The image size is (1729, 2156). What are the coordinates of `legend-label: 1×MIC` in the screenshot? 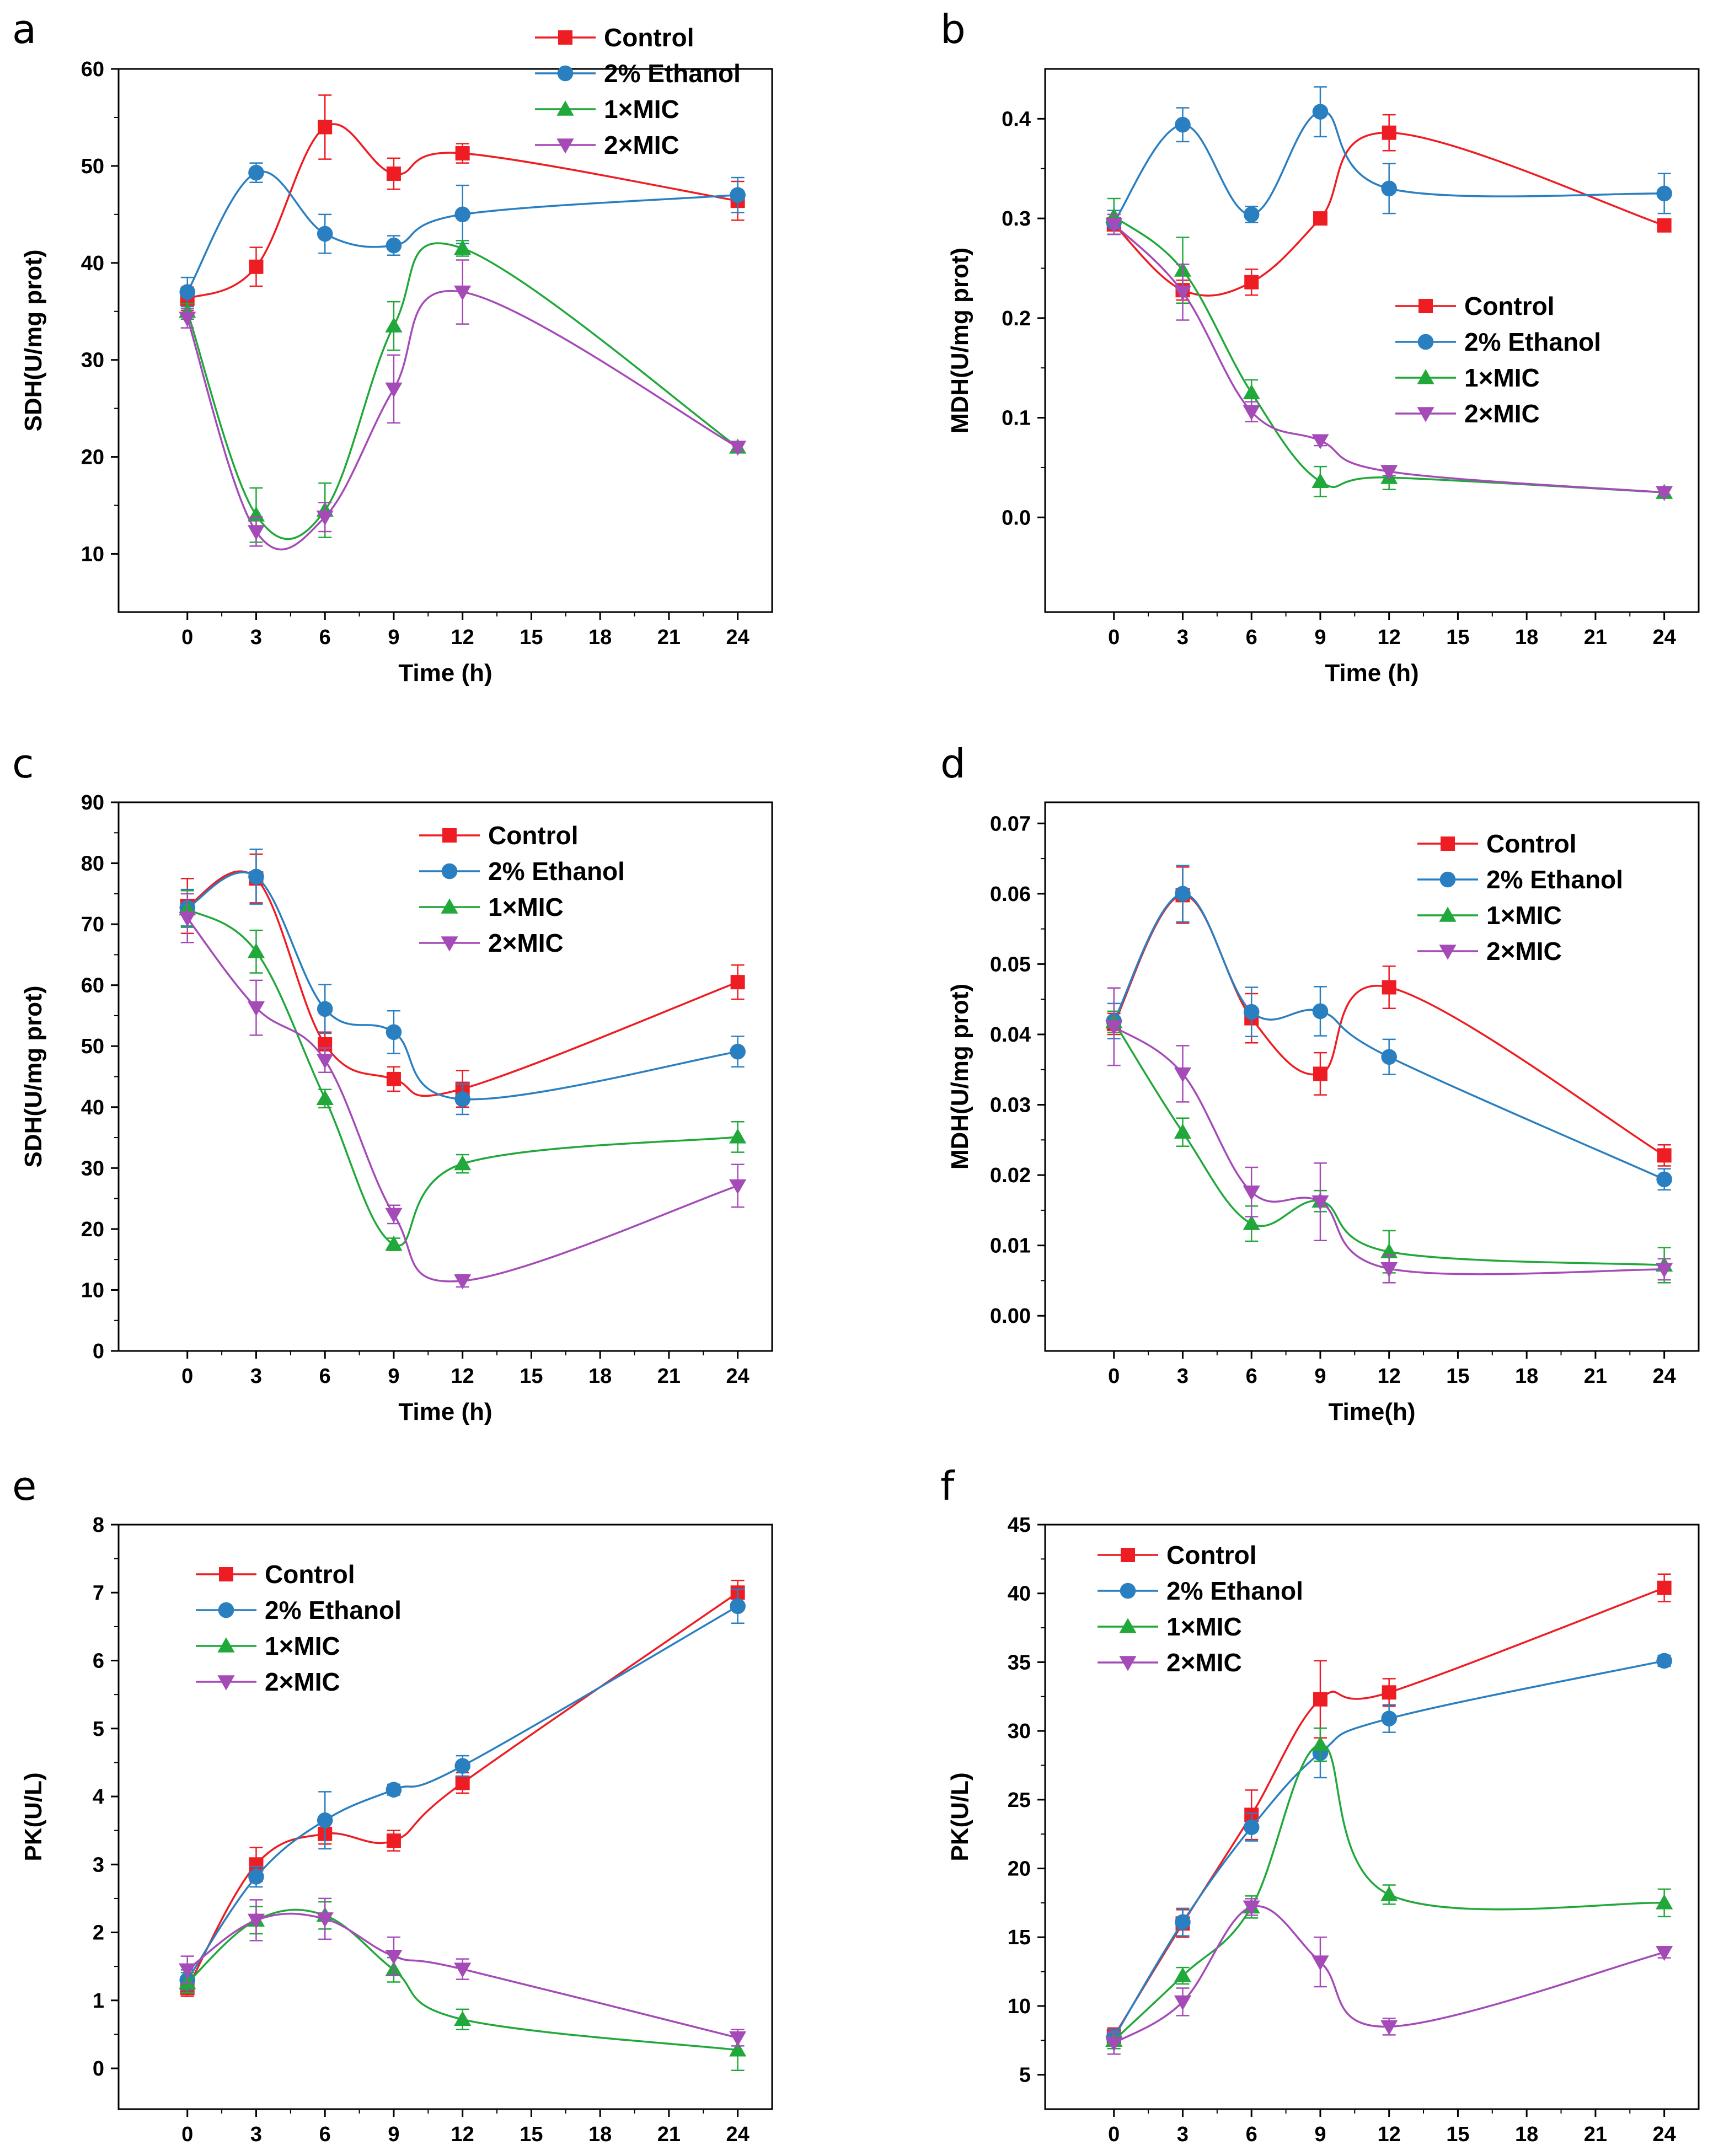 It's located at (1524, 915).